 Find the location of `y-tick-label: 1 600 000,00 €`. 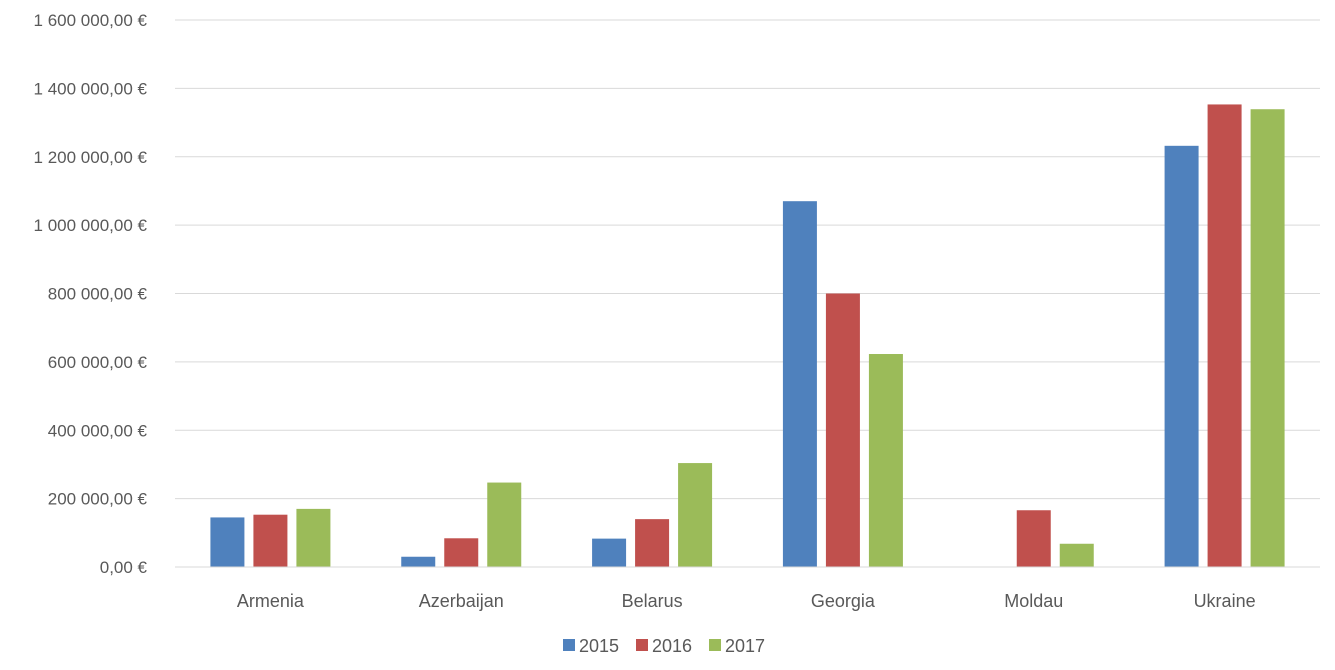

y-tick-label: 1 600 000,00 € is located at coordinates (91, 20).